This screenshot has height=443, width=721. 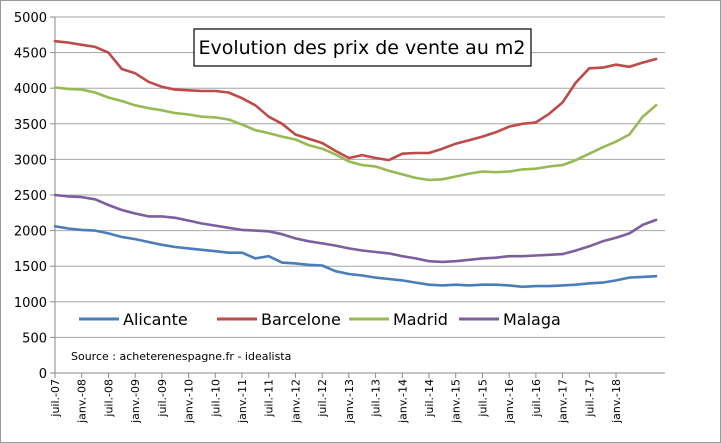 What do you see at coordinates (162, 398) in the screenshot?
I see `x-tick-label: juil.-09` at bounding box center [162, 398].